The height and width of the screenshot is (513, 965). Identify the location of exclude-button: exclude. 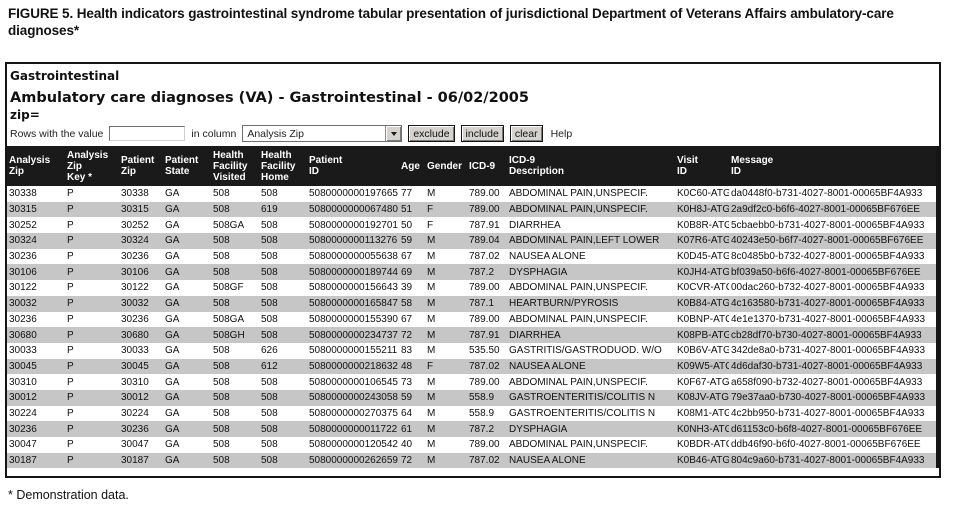
(431, 133).